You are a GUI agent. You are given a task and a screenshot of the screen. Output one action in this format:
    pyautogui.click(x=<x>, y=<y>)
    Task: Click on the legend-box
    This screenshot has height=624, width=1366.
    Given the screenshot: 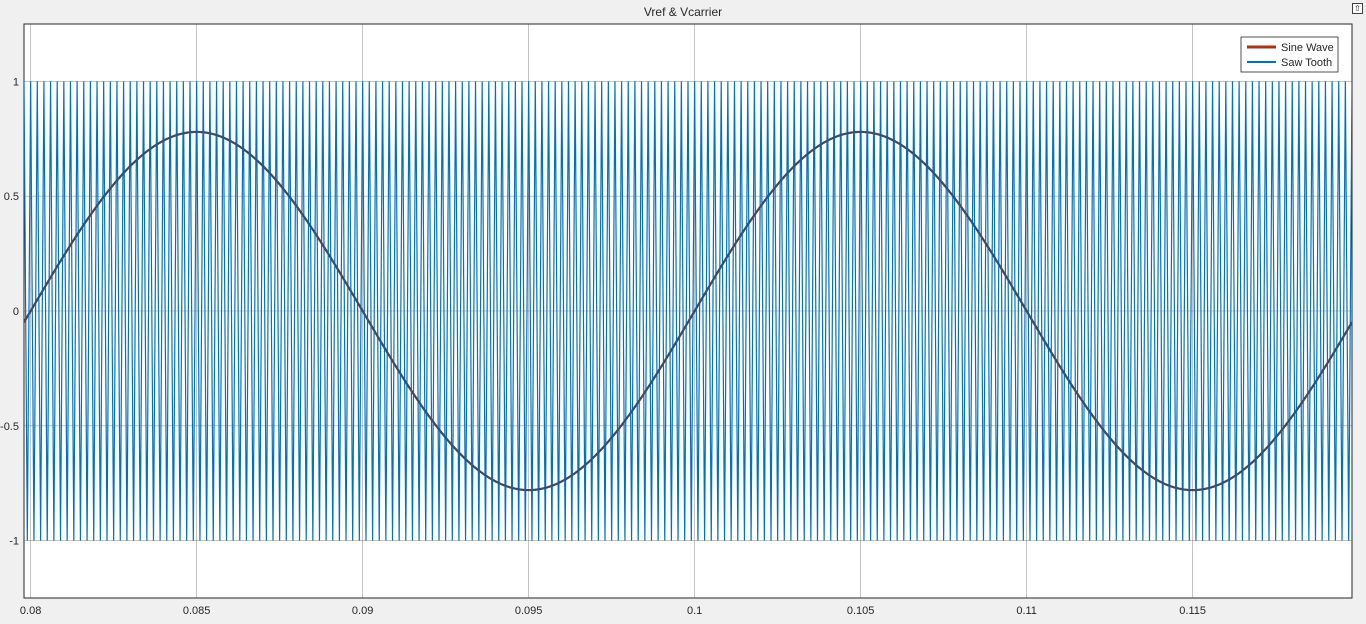 What is the action you would take?
    pyautogui.click(x=1289, y=54)
    